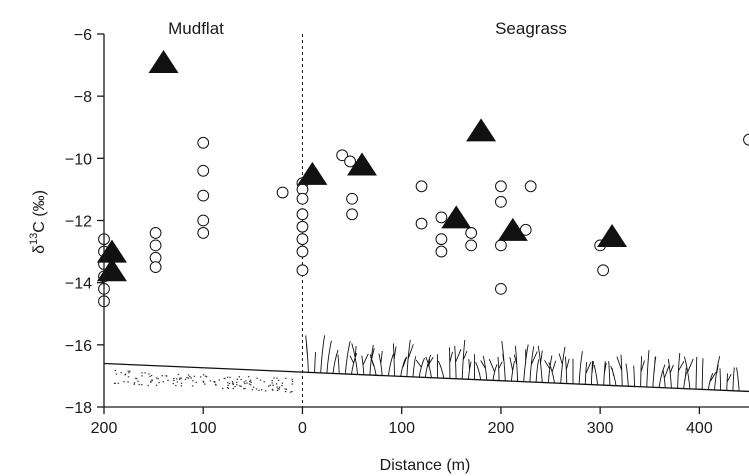  What do you see at coordinates (78, 408) in the screenshot?
I see `y-tick-label: −18` at bounding box center [78, 408].